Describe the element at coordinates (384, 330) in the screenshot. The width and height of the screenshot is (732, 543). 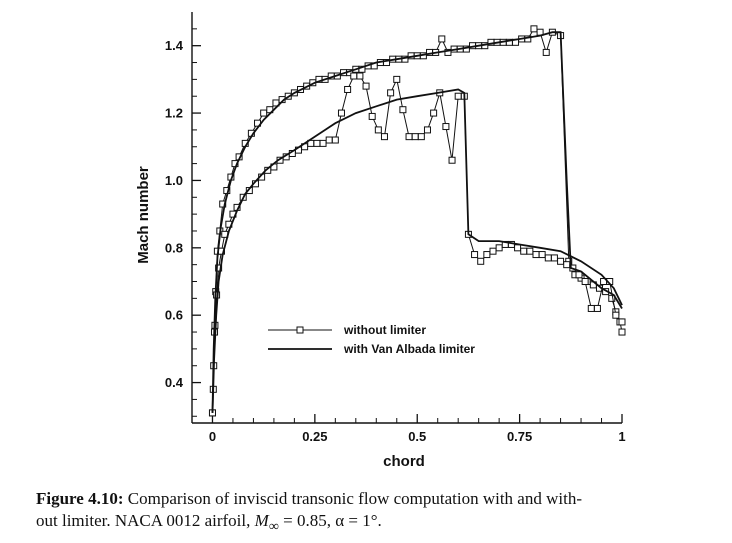
I see `legend-label: without limiter` at that location.